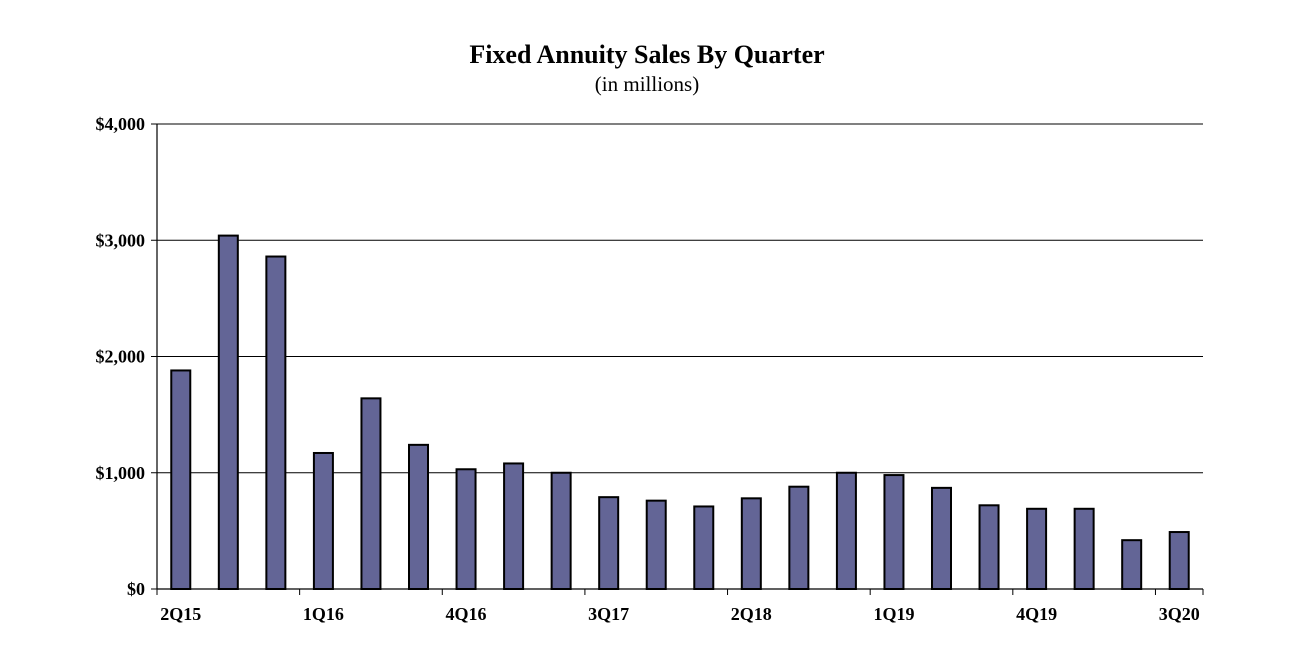 This screenshot has width=1294, height=670. I want to click on bar-4Q15, so click(276, 422).